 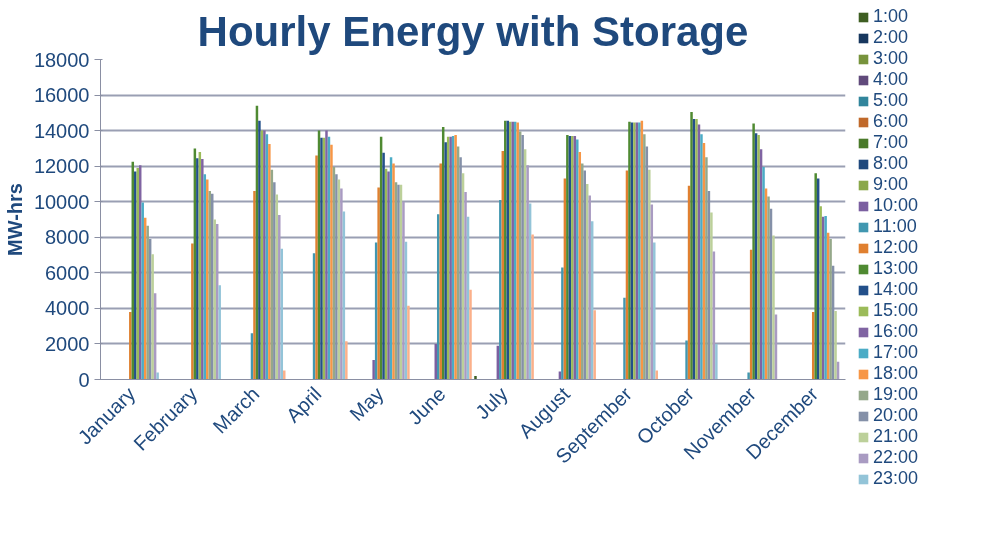 I want to click on y-tick-label: 10000, so click(x=61, y=201).